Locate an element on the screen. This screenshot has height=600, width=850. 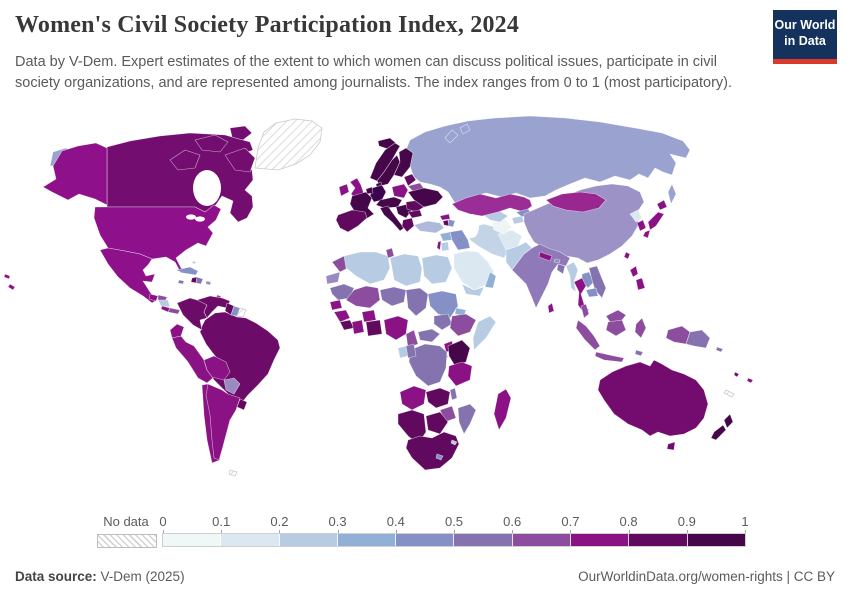
map-region-poland is located at coordinates (400, 191).